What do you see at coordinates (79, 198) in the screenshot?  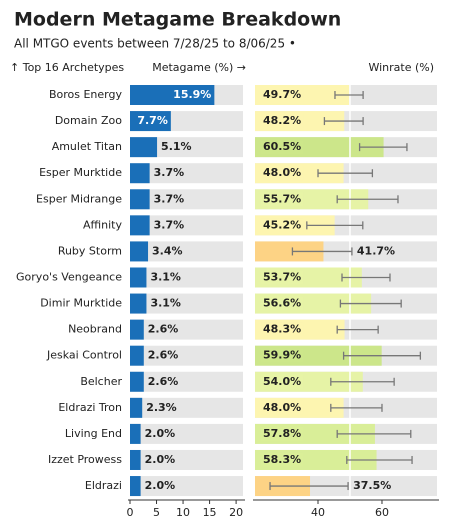 I see `category-label: Esper Midrange` at bounding box center [79, 198].